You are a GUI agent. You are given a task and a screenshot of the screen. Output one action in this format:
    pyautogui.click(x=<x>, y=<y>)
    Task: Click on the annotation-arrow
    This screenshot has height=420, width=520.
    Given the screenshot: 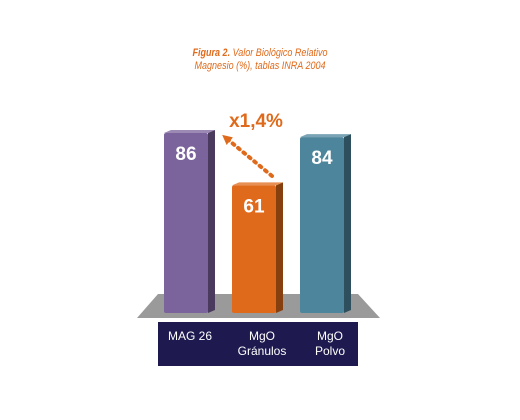 What is the action you would take?
    pyautogui.click(x=248, y=156)
    